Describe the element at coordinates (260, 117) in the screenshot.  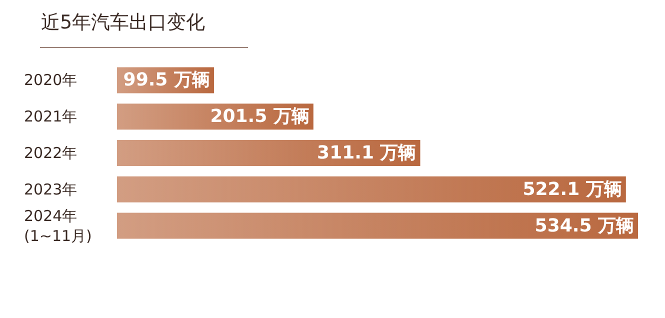
I see `data-label: 201.5 万辆` at that location.